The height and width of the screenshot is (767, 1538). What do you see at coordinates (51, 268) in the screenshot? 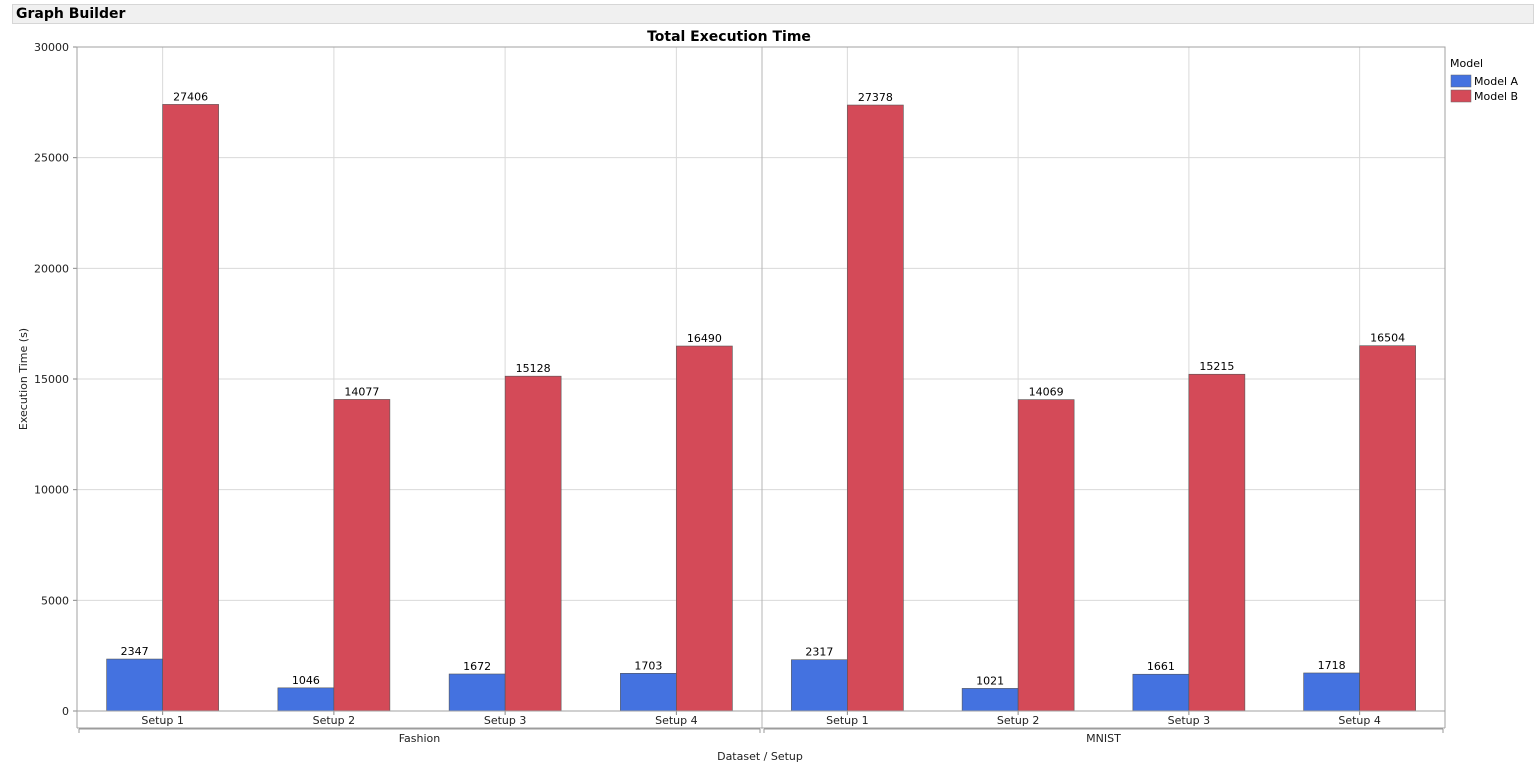
I see `y-tick-label: 20000` at bounding box center [51, 268].